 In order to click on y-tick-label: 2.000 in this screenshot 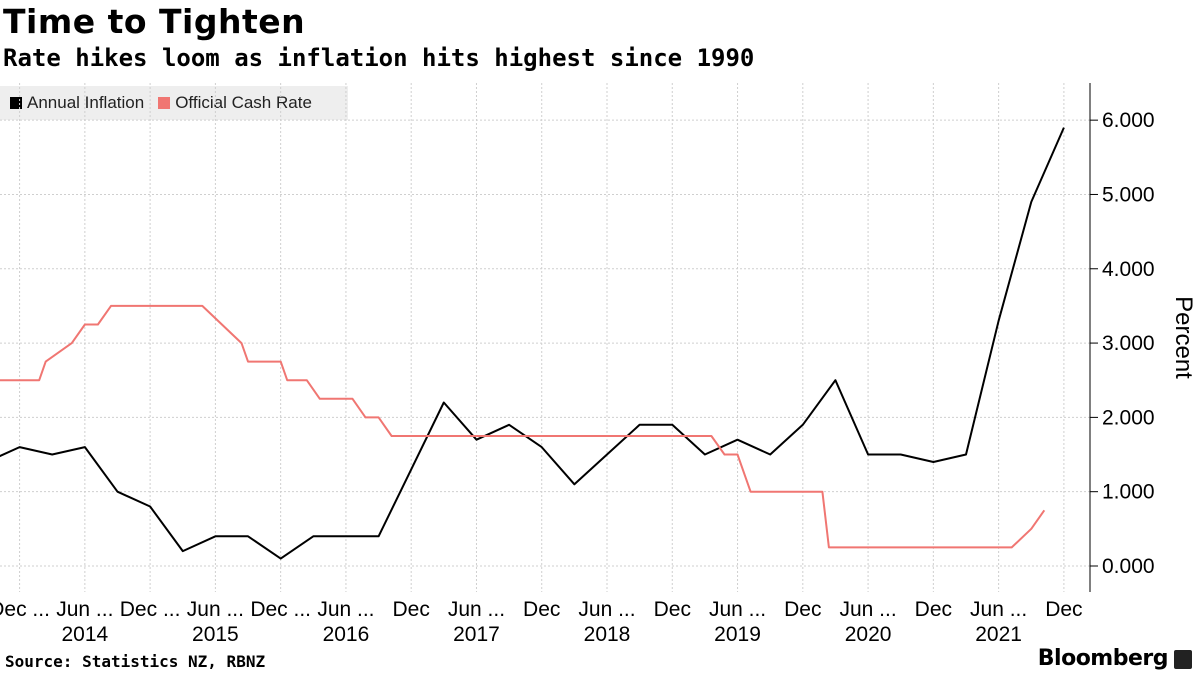, I will do `click(1128, 417)`.